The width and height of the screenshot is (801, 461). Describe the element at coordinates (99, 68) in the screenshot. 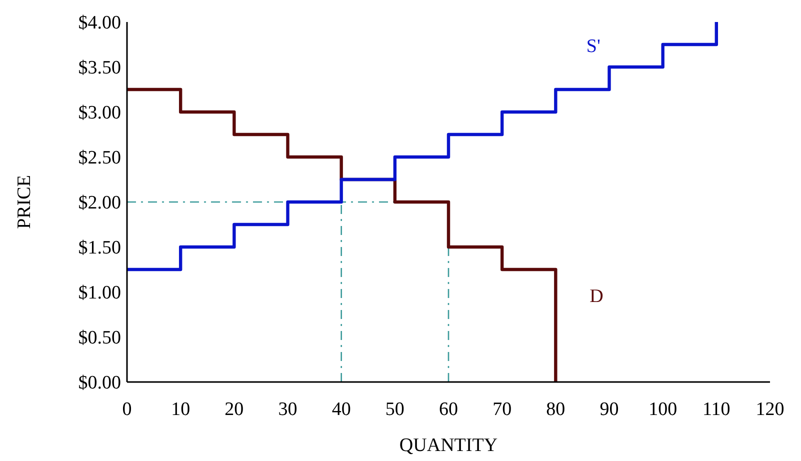

I see `y-tick-label: $3.50` at that location.